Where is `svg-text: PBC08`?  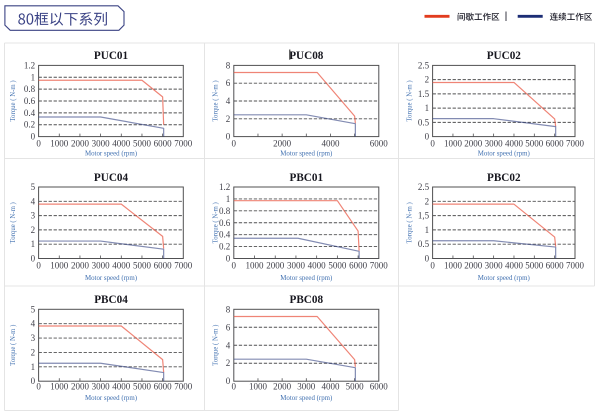 svg-text: PBC08 is located at coordinates (307, 300).